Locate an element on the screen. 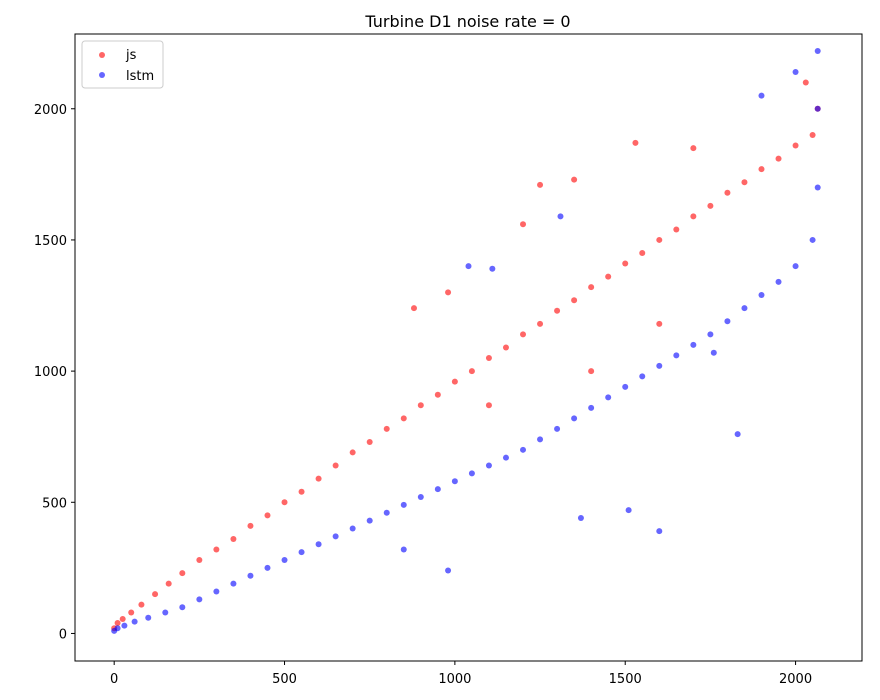 The height and width of the screenshot is (700, 880). y-tick-label: 1000 is located at coordinates (50, 372).